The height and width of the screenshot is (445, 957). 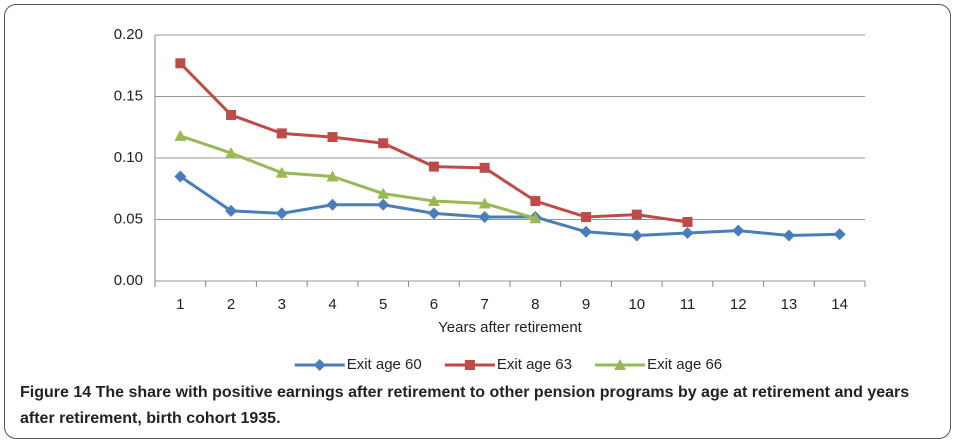 I want to click on x-axis-title: Years after retirement, so click(x=510, y=327).